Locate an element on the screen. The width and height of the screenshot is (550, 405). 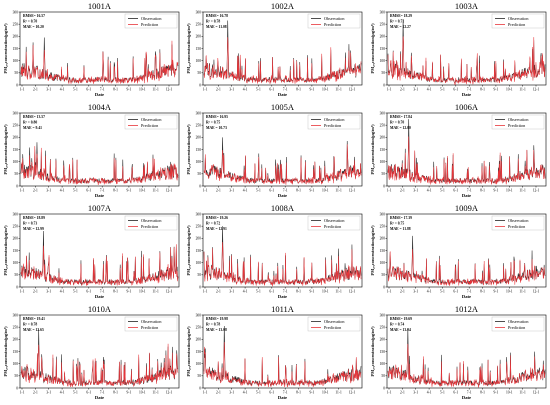
panel-title: 1007A is located at coordinates (100, 208).